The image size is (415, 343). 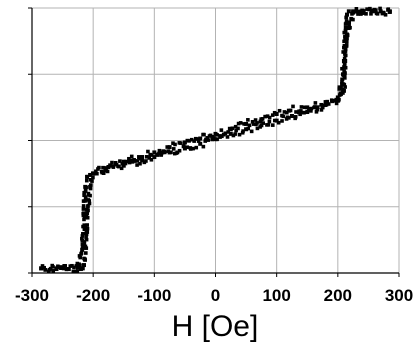 I want to click on x-tick-label: 100, so click(x=276, y=295).